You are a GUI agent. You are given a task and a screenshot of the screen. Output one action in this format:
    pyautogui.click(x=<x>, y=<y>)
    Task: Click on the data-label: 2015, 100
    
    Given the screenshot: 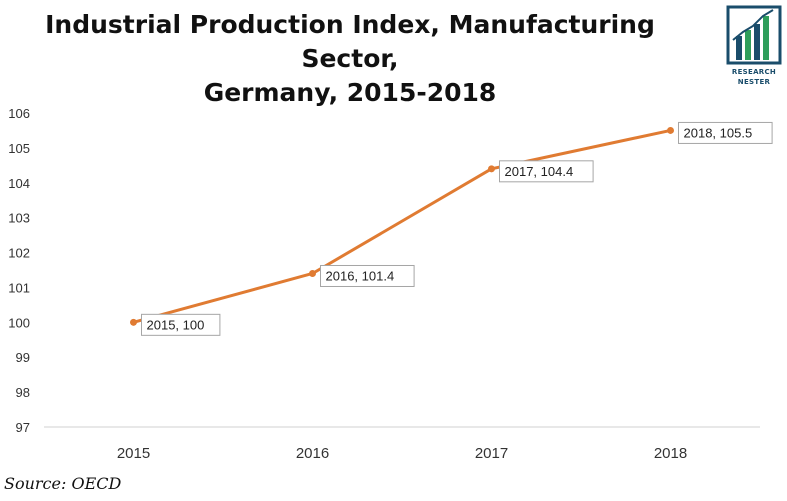 What is the action you would take?
    pyautogui.click(x=176, y=324)
    